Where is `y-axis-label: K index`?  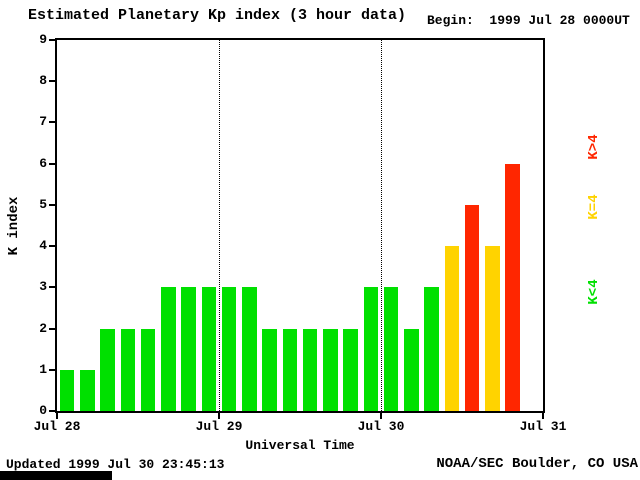
y-axis-label: K index is located at coordinates (14, 226).